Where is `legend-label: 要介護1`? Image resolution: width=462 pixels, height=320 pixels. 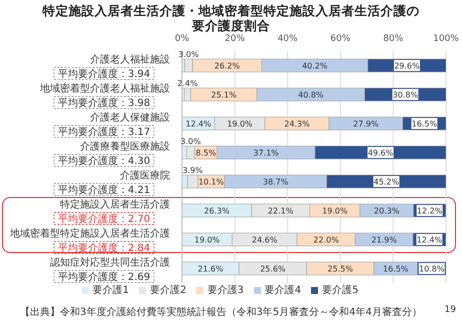 legend-label: 要介護1 is located at coordinates (110, 290).